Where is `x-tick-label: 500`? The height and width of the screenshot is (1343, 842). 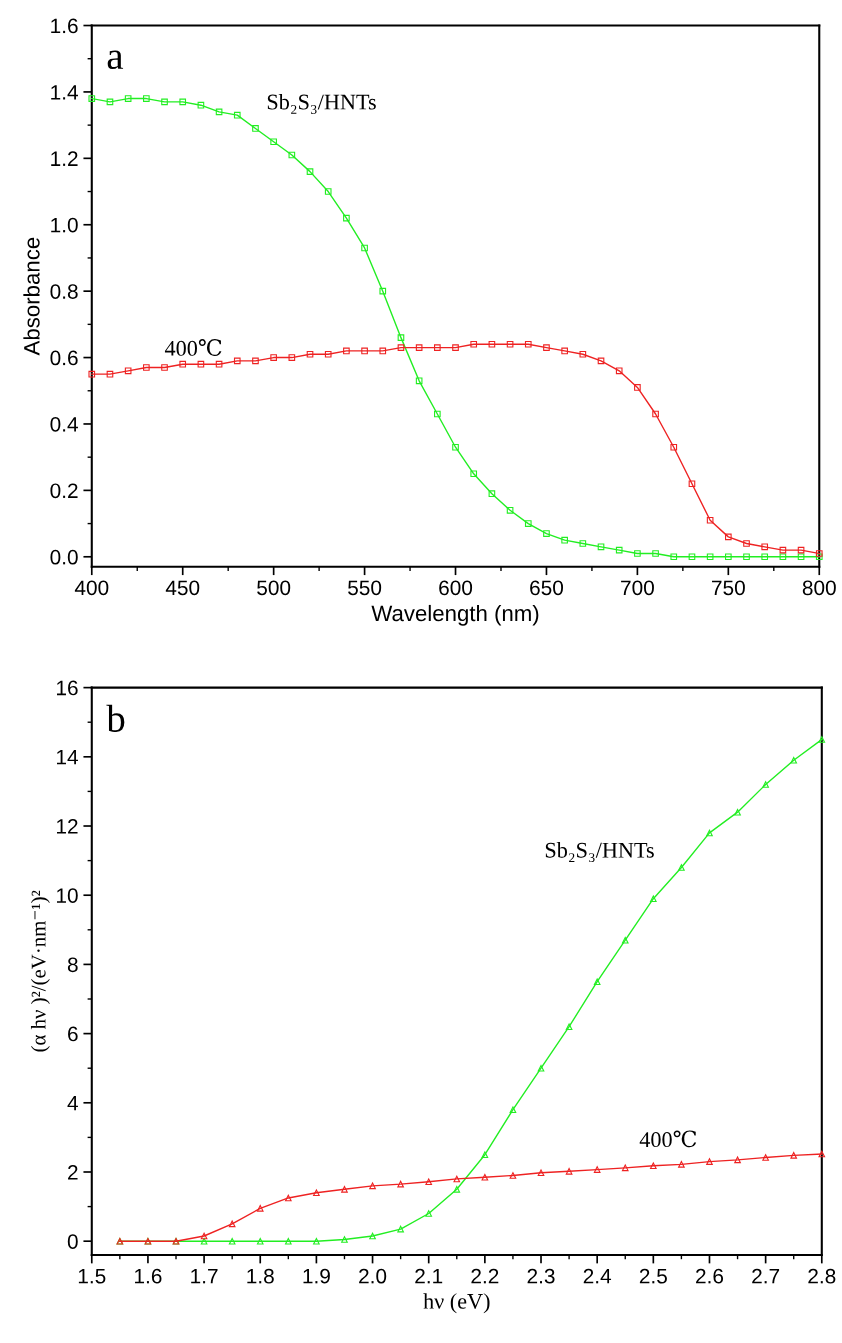
x-tick-label: 500 is located at coordinates (274, 588).